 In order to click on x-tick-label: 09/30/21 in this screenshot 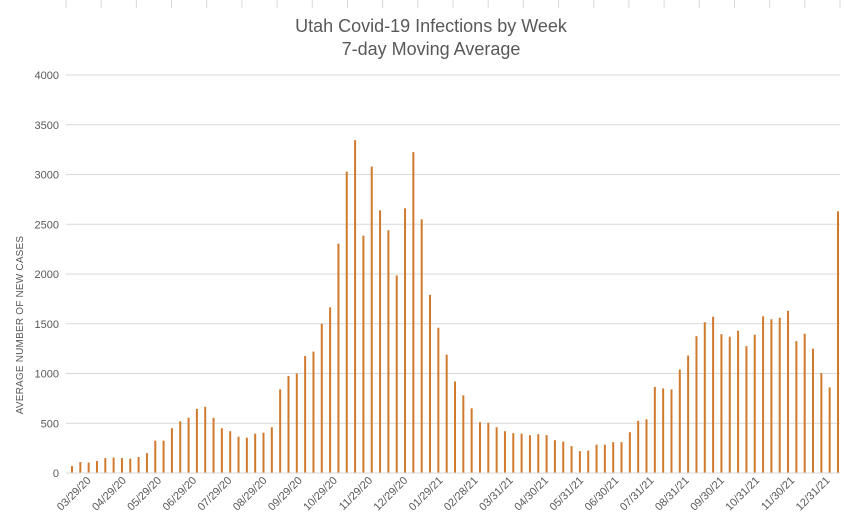, I will do `click(707, 494)`.